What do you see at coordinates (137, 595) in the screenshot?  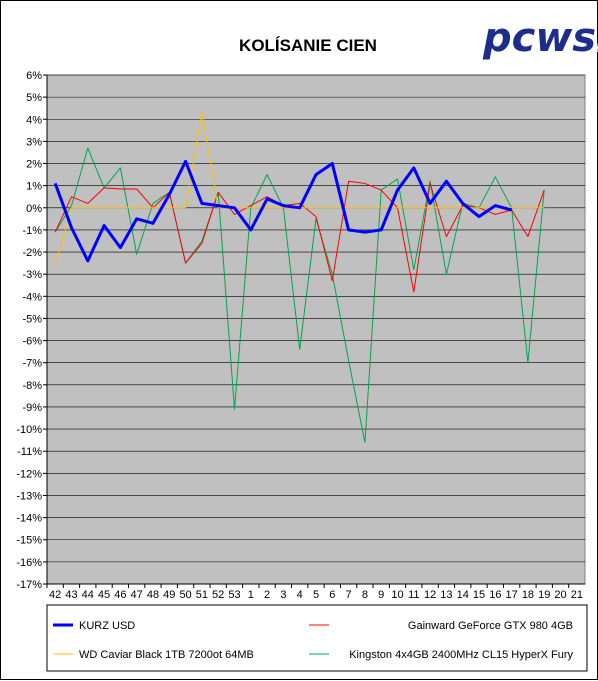 I see `x-tick-label: 47` at bounding box center [137, 595].